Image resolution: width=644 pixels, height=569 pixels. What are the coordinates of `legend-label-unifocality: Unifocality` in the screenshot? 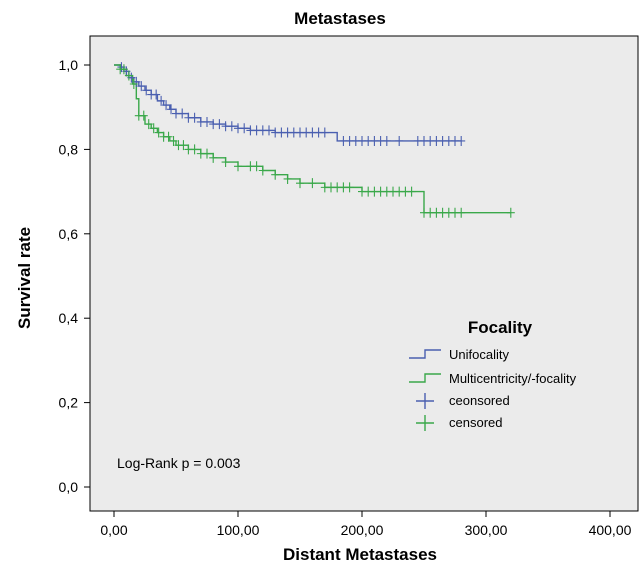 It's located at (479, 354).